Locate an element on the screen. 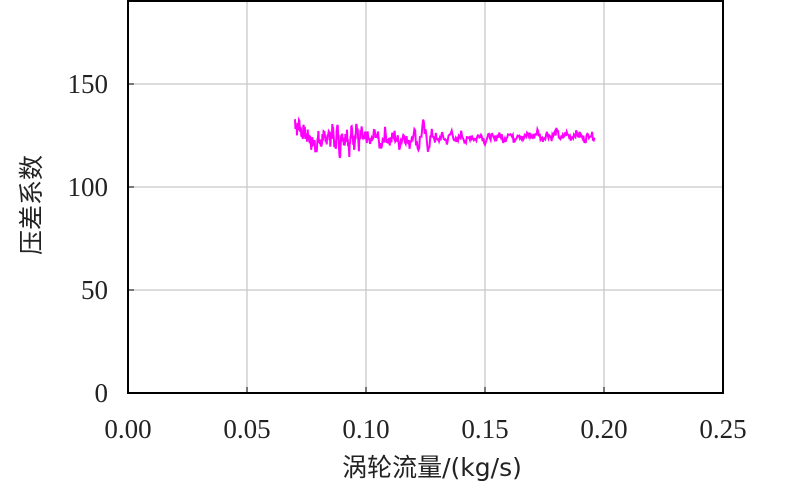 Image resolution: width=798 pixels, height=501 pixels. y-tick-label: 150 is located at coordinates (88, 84).